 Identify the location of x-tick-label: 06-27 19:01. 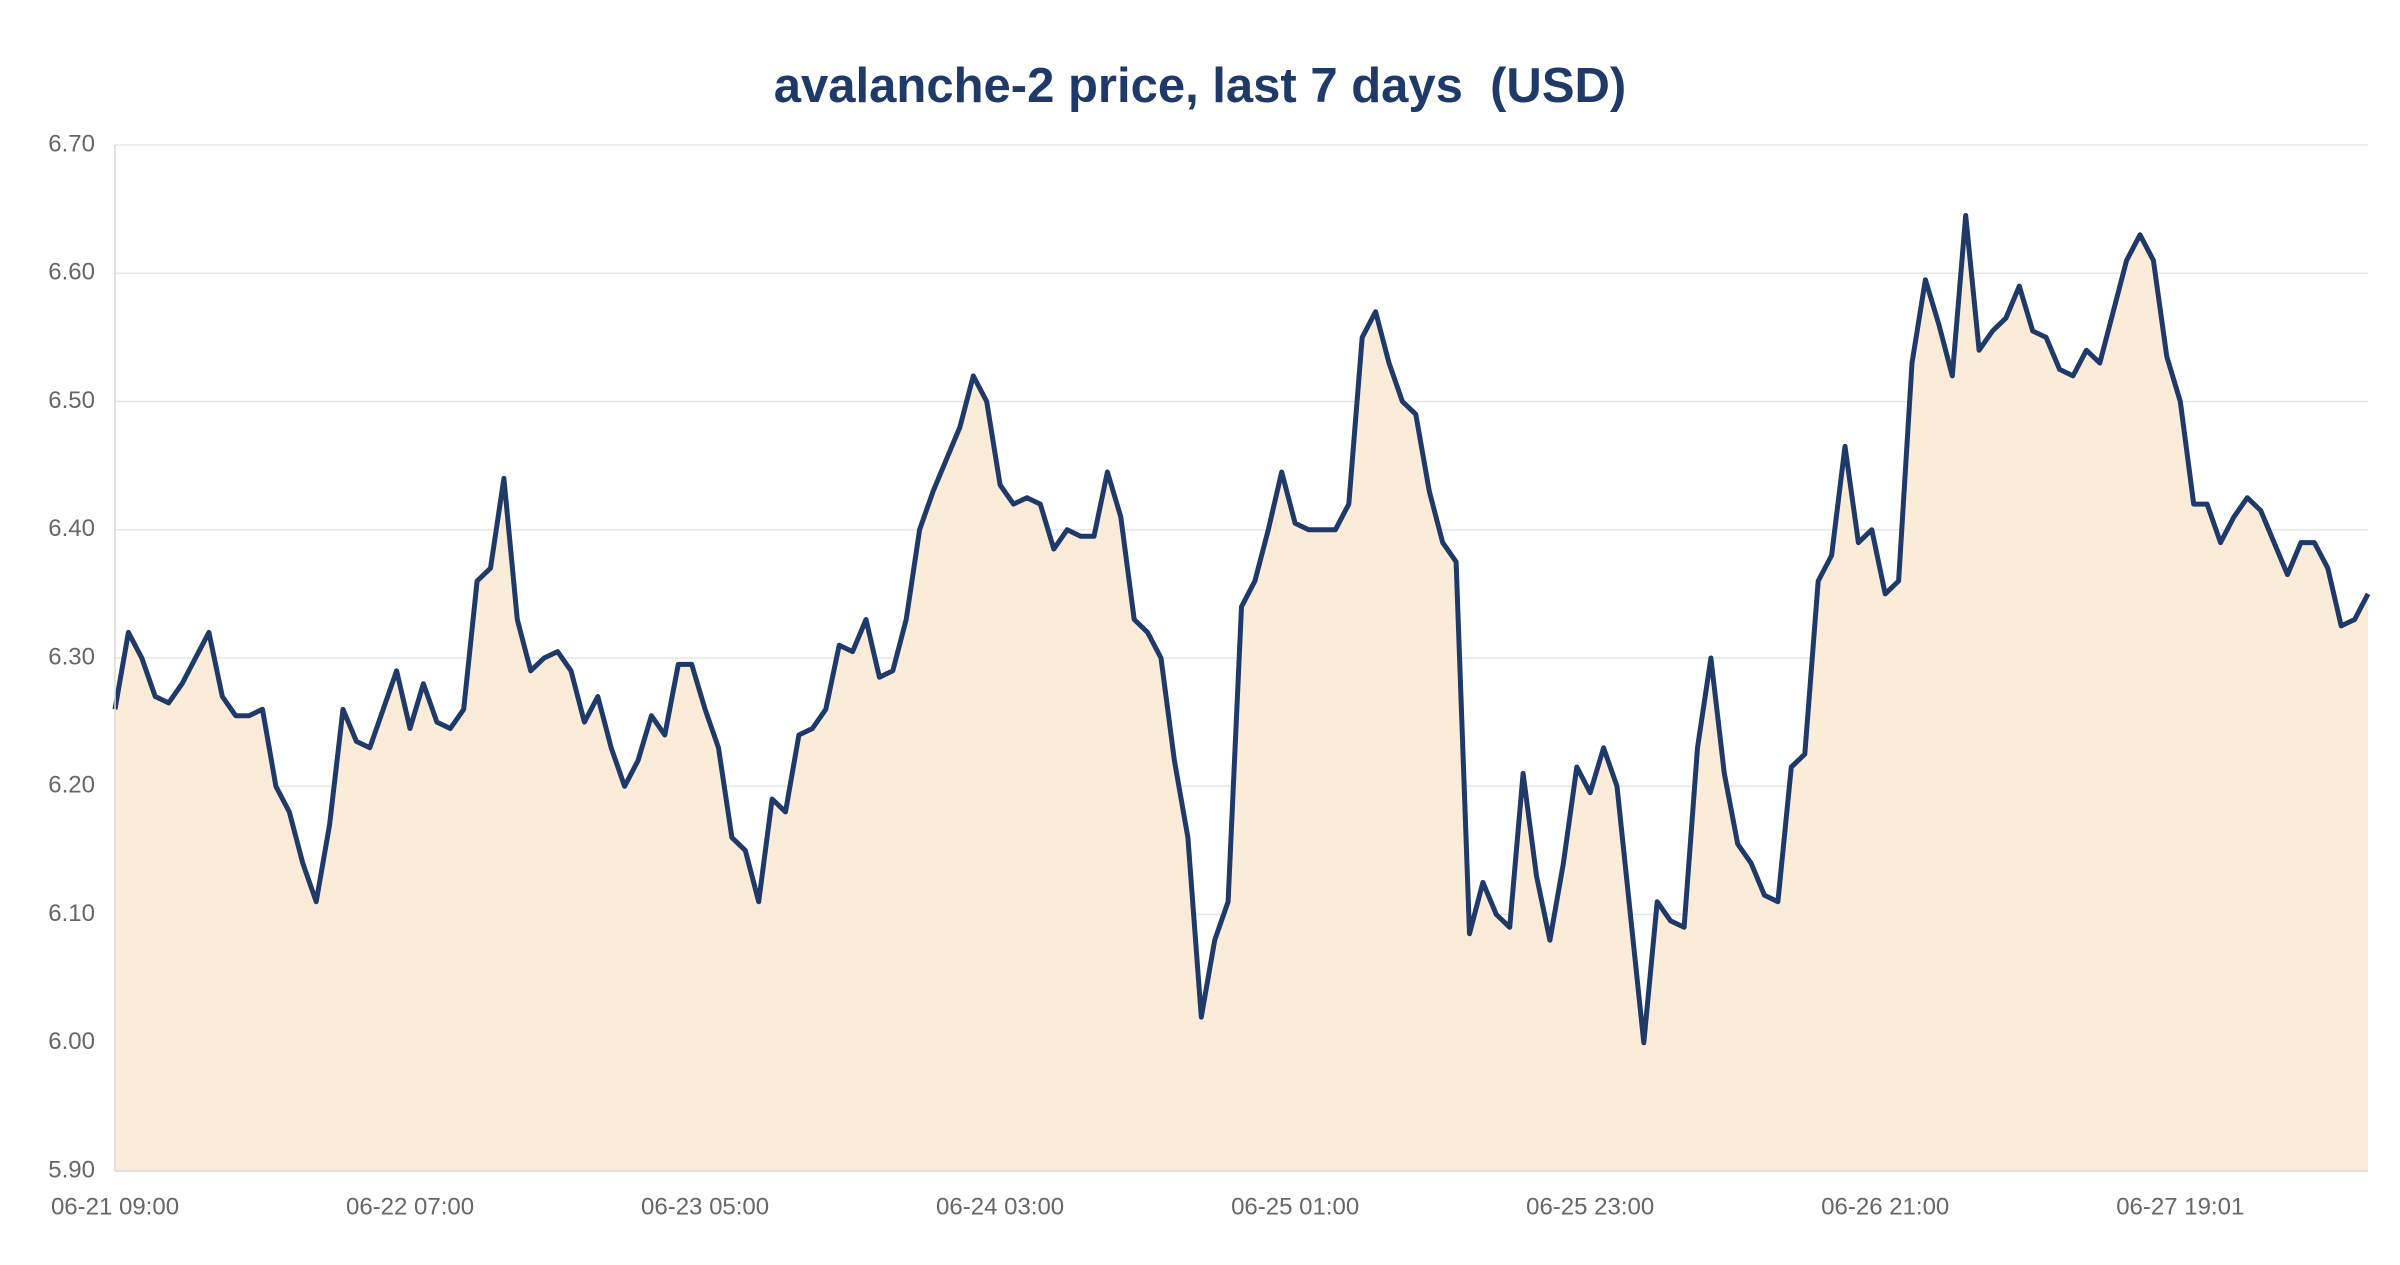
(2180, 1206).